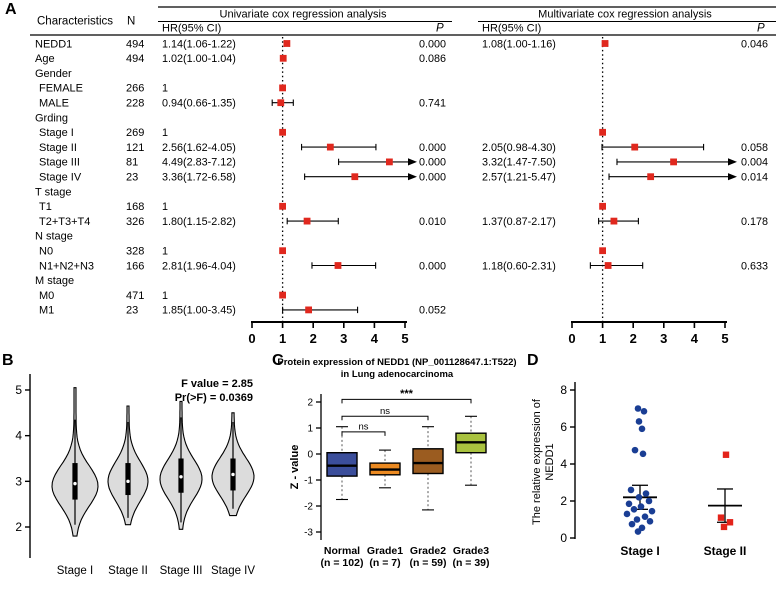 The image size is (779, 596). Describe the element at coordinates (64, 222) in the screenshot. I see `row-label: T2+T3+T4` at that location.